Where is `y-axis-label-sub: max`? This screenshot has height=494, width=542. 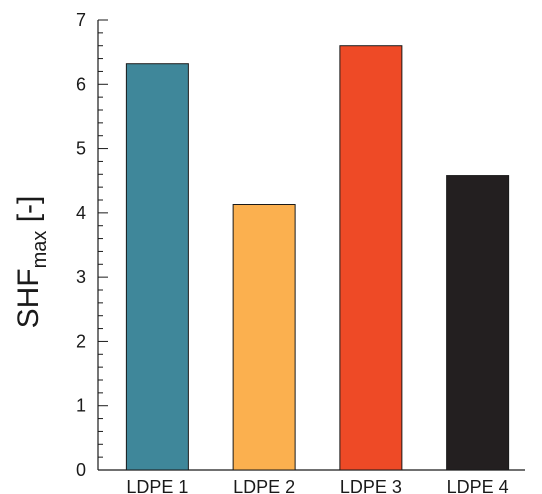
y-axis-label-sub: max is located at coordinates (40, 250).